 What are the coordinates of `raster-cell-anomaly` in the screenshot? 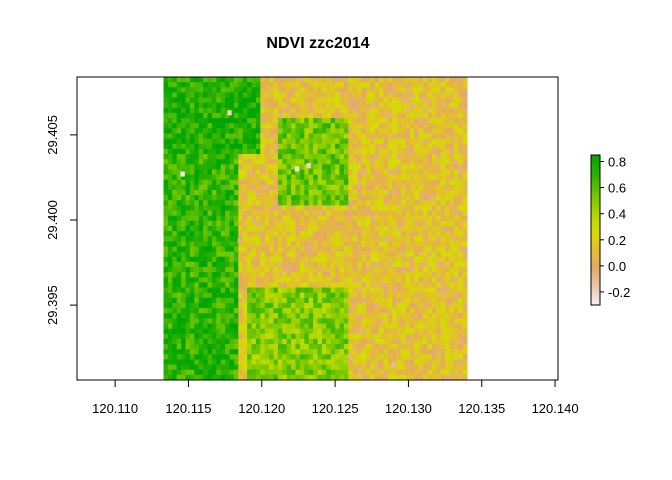 It's located at (308, 165).